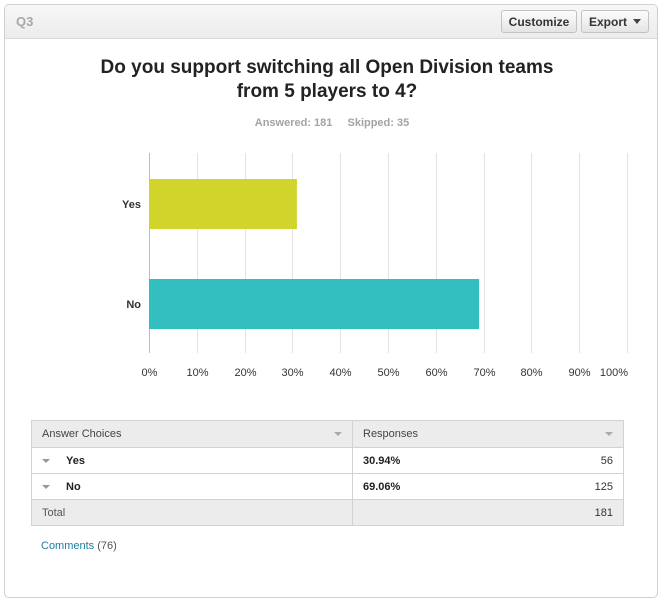  Describe the element at coordinates (607, 21) in the screenshot. I see `export-button-label: Export` at that location.